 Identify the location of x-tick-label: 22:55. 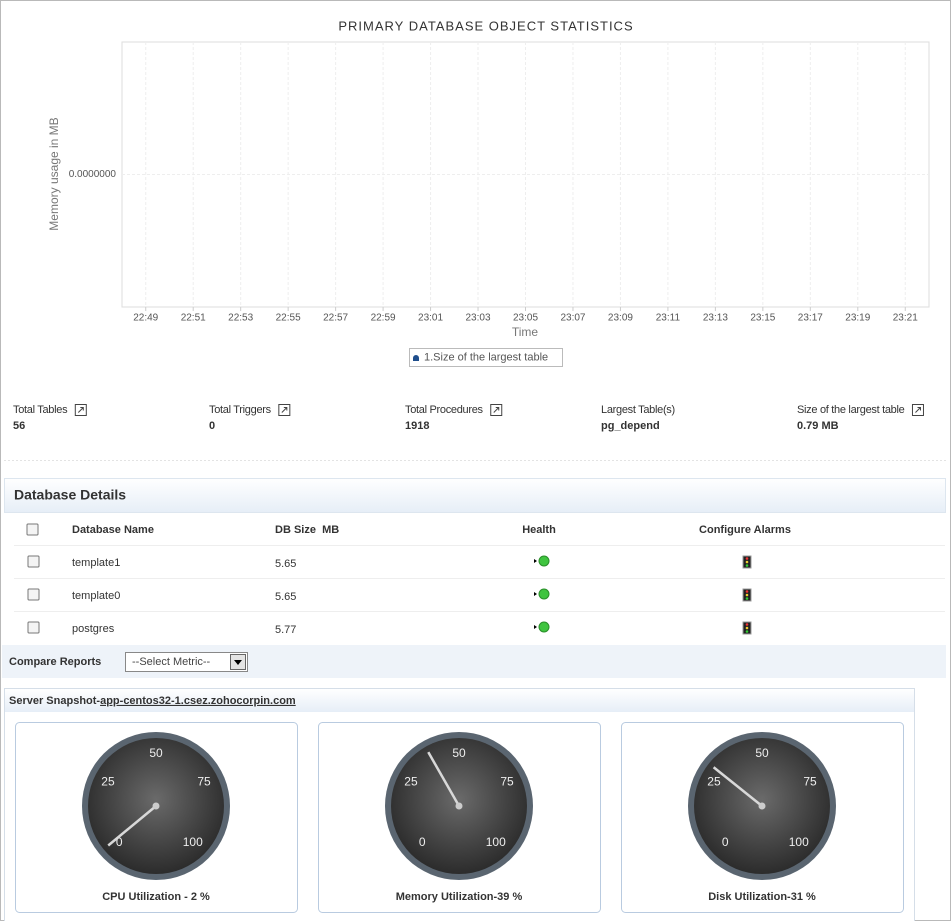
(288, 318).